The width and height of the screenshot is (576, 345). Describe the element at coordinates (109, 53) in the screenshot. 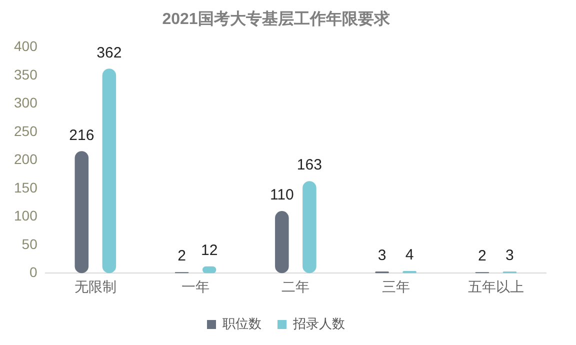

I see `data-label: 362` at that location.